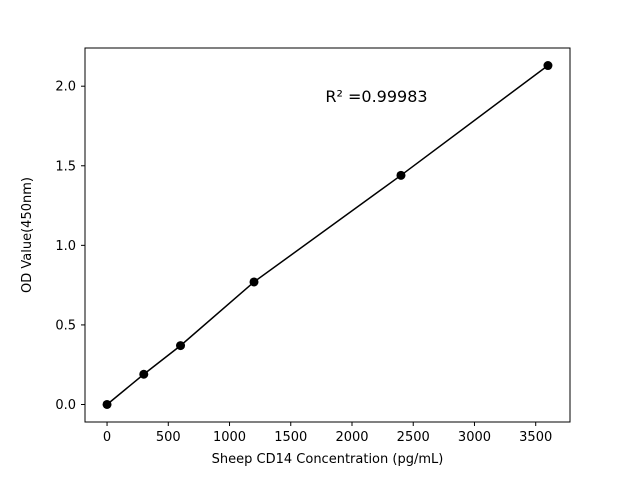 The width and height of the screenshot is (640, 480). What do you see at coordinates (535, 437) in the screenshot?
I see `x-tick-label: 3500` at bounding box center [535, 437].